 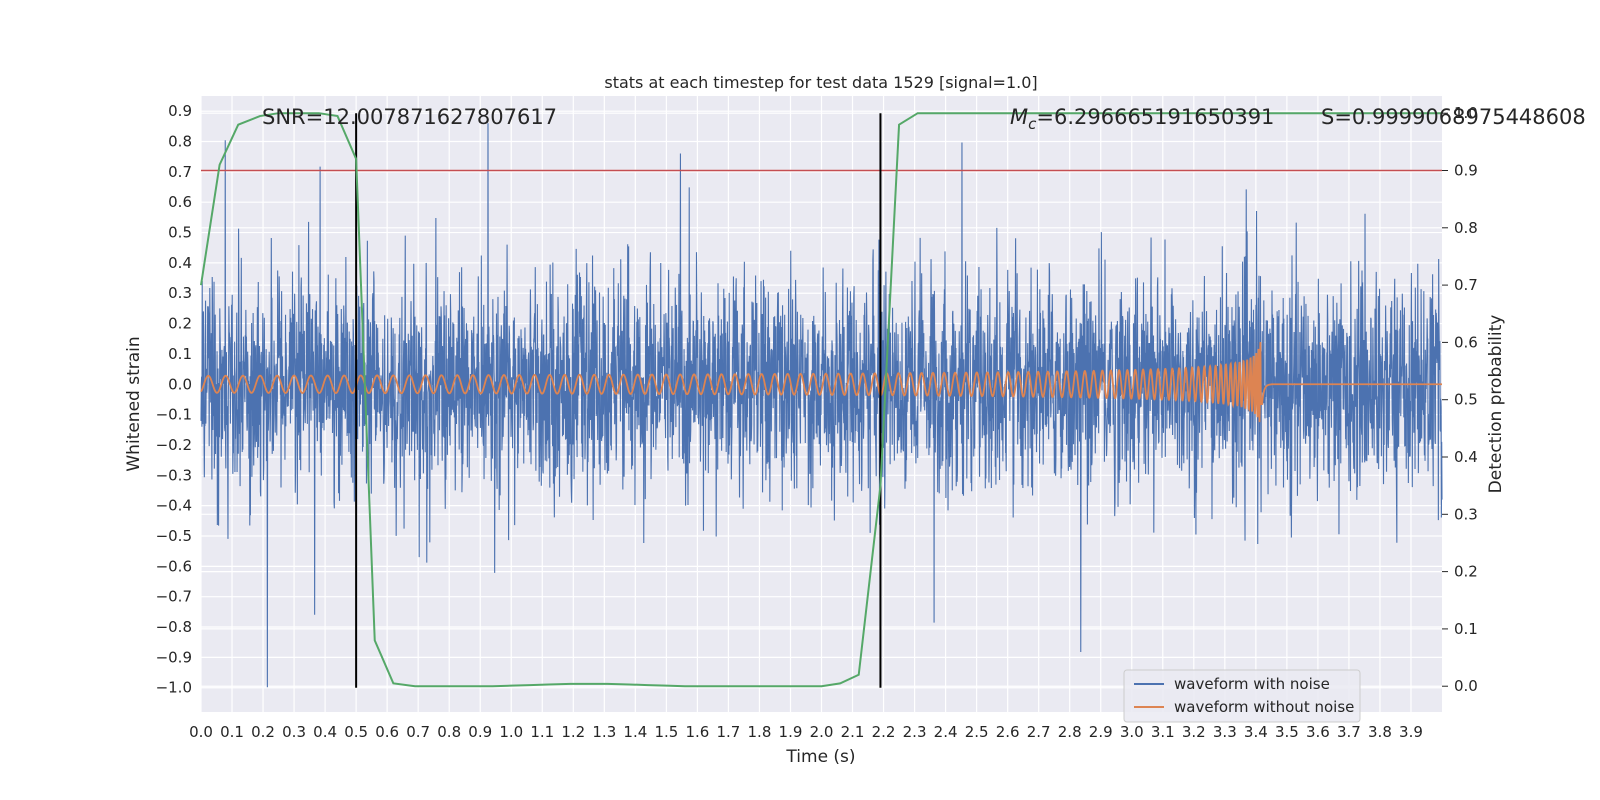 What do you see at coordinates (511, 732) in the screenshot?
I see `x-tick-label: 1.0` at bounding box center [511, 732].